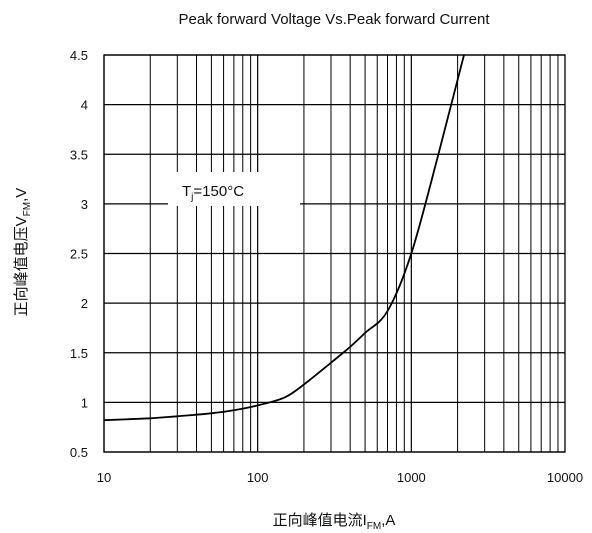  I want to click on y-tick-label: 1, so click(84, 402).